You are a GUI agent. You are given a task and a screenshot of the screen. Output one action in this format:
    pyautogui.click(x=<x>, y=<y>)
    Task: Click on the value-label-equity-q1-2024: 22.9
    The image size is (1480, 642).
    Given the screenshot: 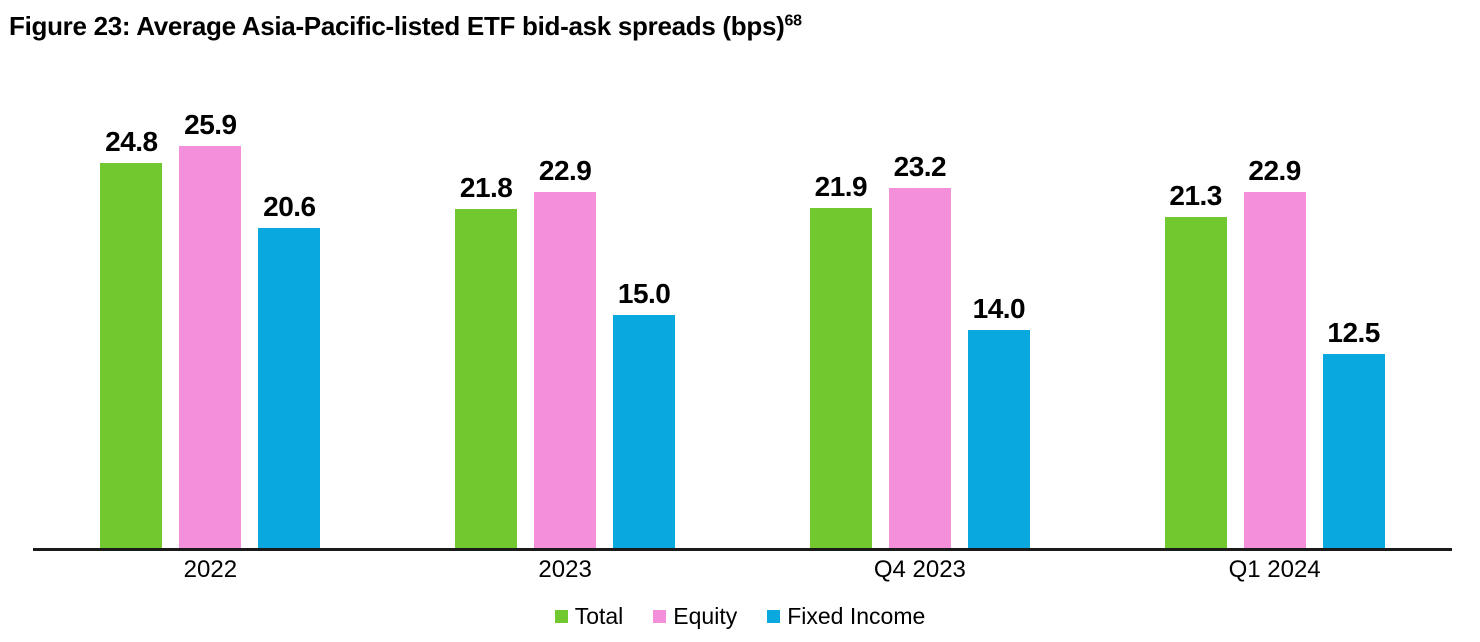 What is the action you would take?
    pyautogui.click(x=1274, y=170)
    